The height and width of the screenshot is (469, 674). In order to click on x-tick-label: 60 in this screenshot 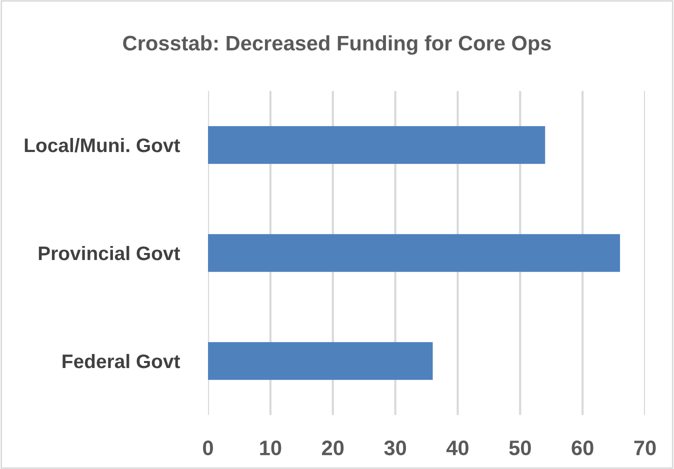, I will do `click(583, 448)`.